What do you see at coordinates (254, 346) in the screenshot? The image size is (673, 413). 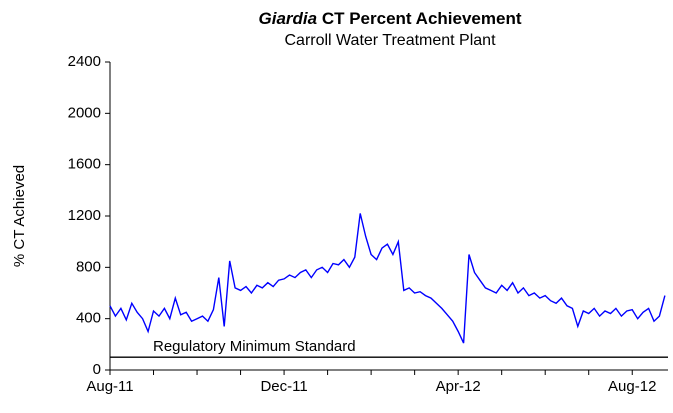 I see `reference-label: Regulatory Minimum Standard` at bounding box center [254, 346].